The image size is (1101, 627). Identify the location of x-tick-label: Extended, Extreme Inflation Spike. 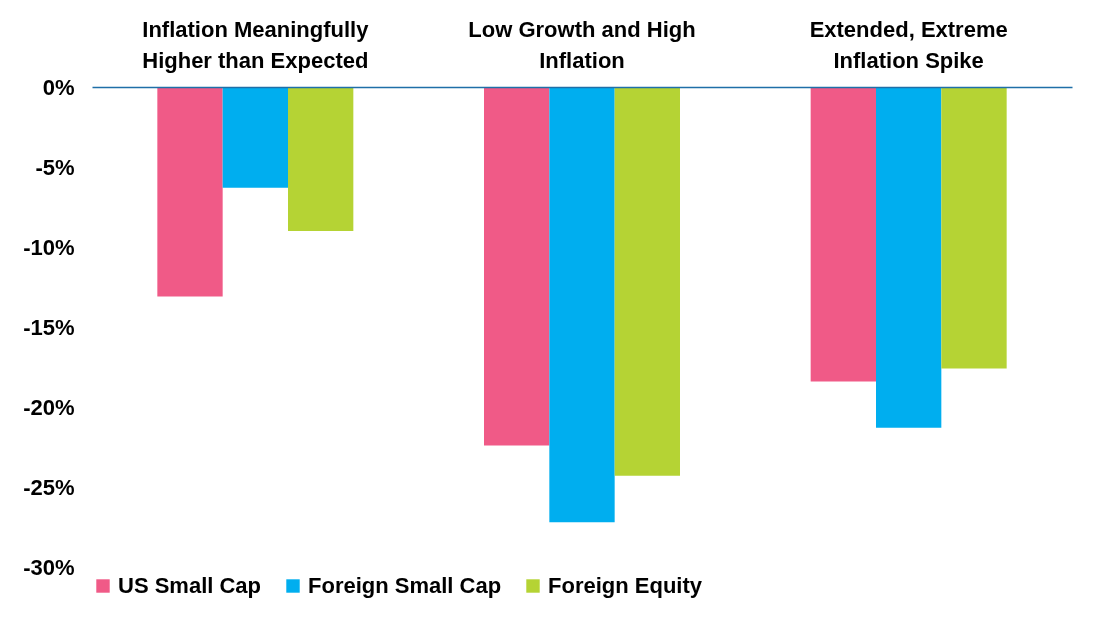
(908, 44).